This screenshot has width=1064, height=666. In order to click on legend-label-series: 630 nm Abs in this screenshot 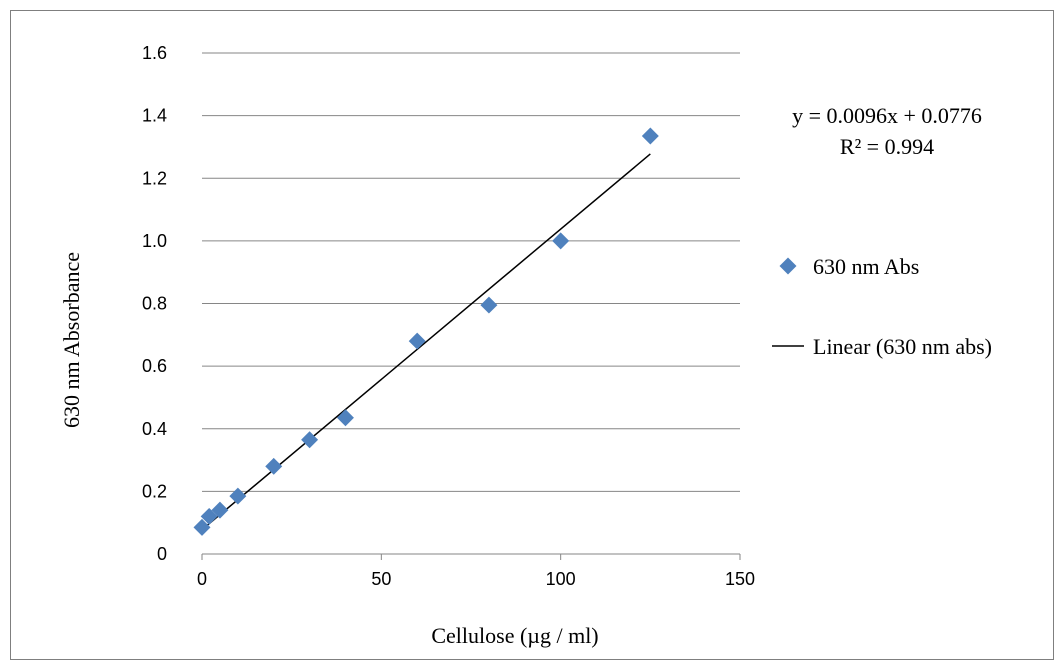, I will do `click(866, 266)`.